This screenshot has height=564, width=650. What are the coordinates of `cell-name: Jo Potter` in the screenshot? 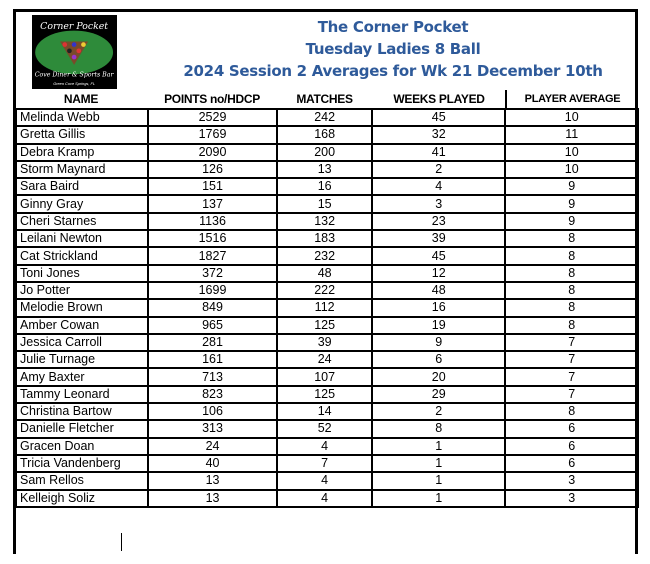 It's located at (82, 290).